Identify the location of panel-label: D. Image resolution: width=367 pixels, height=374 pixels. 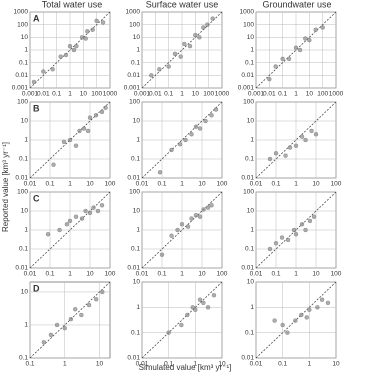
(36, 288).